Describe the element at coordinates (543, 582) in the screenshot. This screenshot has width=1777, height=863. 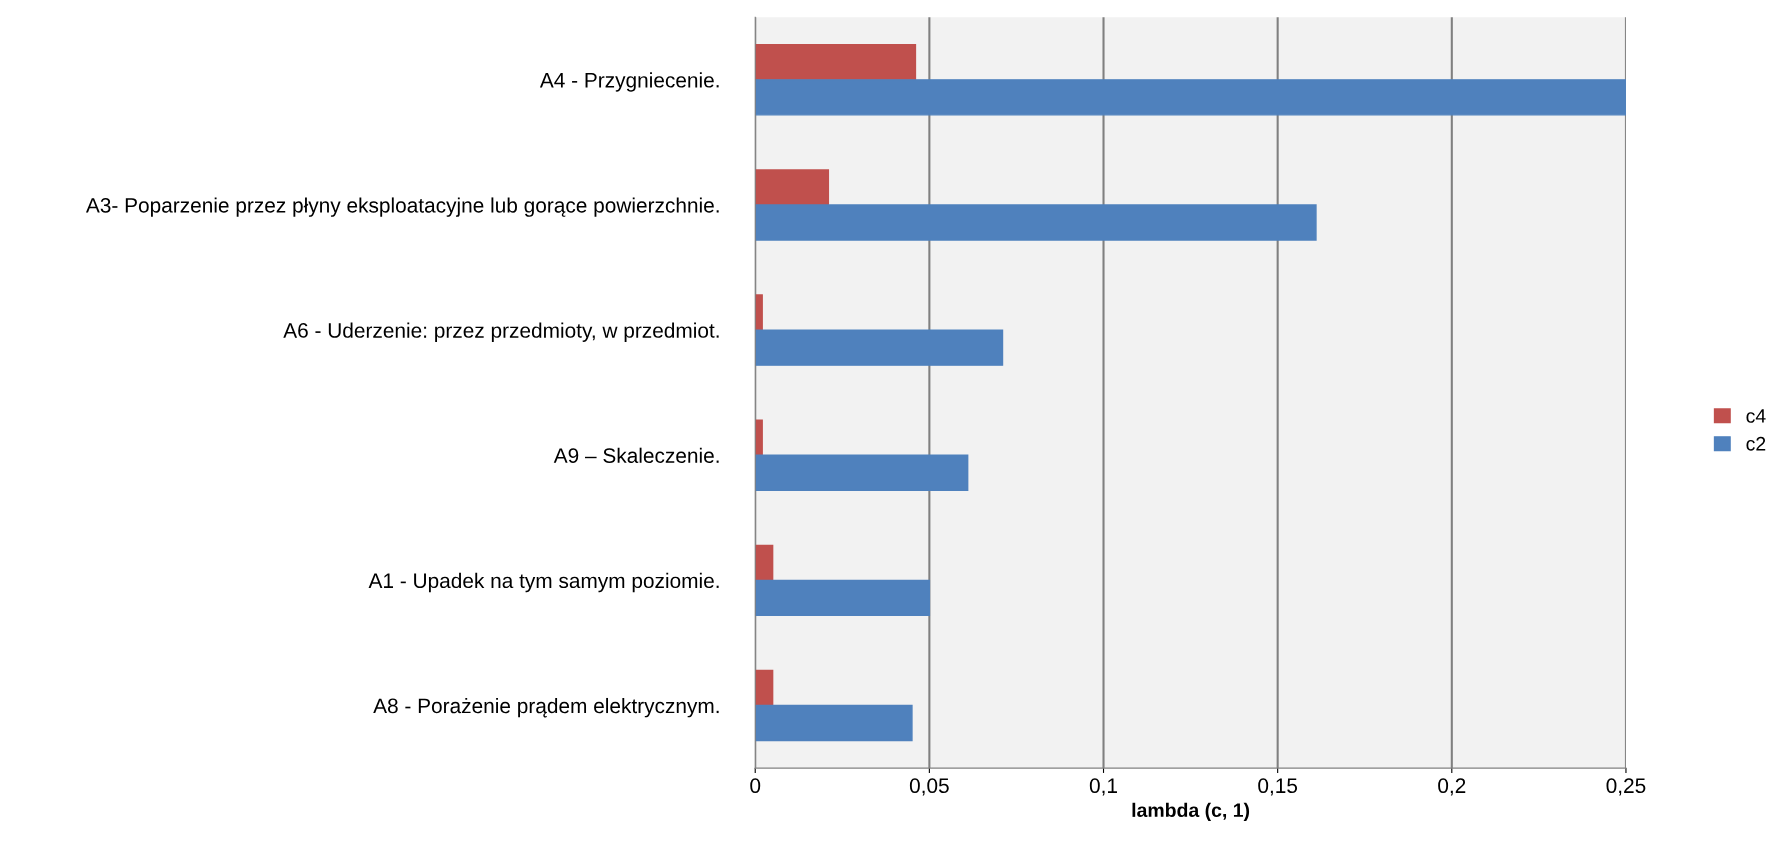
I see `y-tick-label: A1 - Upadek na tym samym poziomie.` at that location.